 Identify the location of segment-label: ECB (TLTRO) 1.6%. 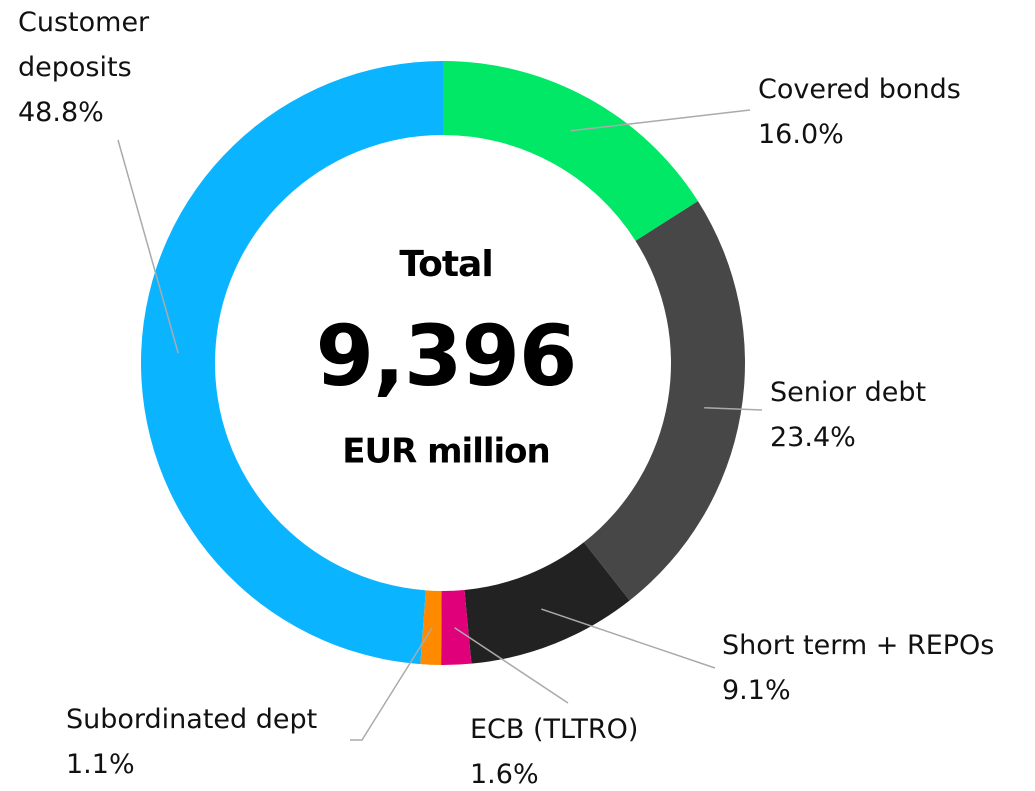
(580, 749).